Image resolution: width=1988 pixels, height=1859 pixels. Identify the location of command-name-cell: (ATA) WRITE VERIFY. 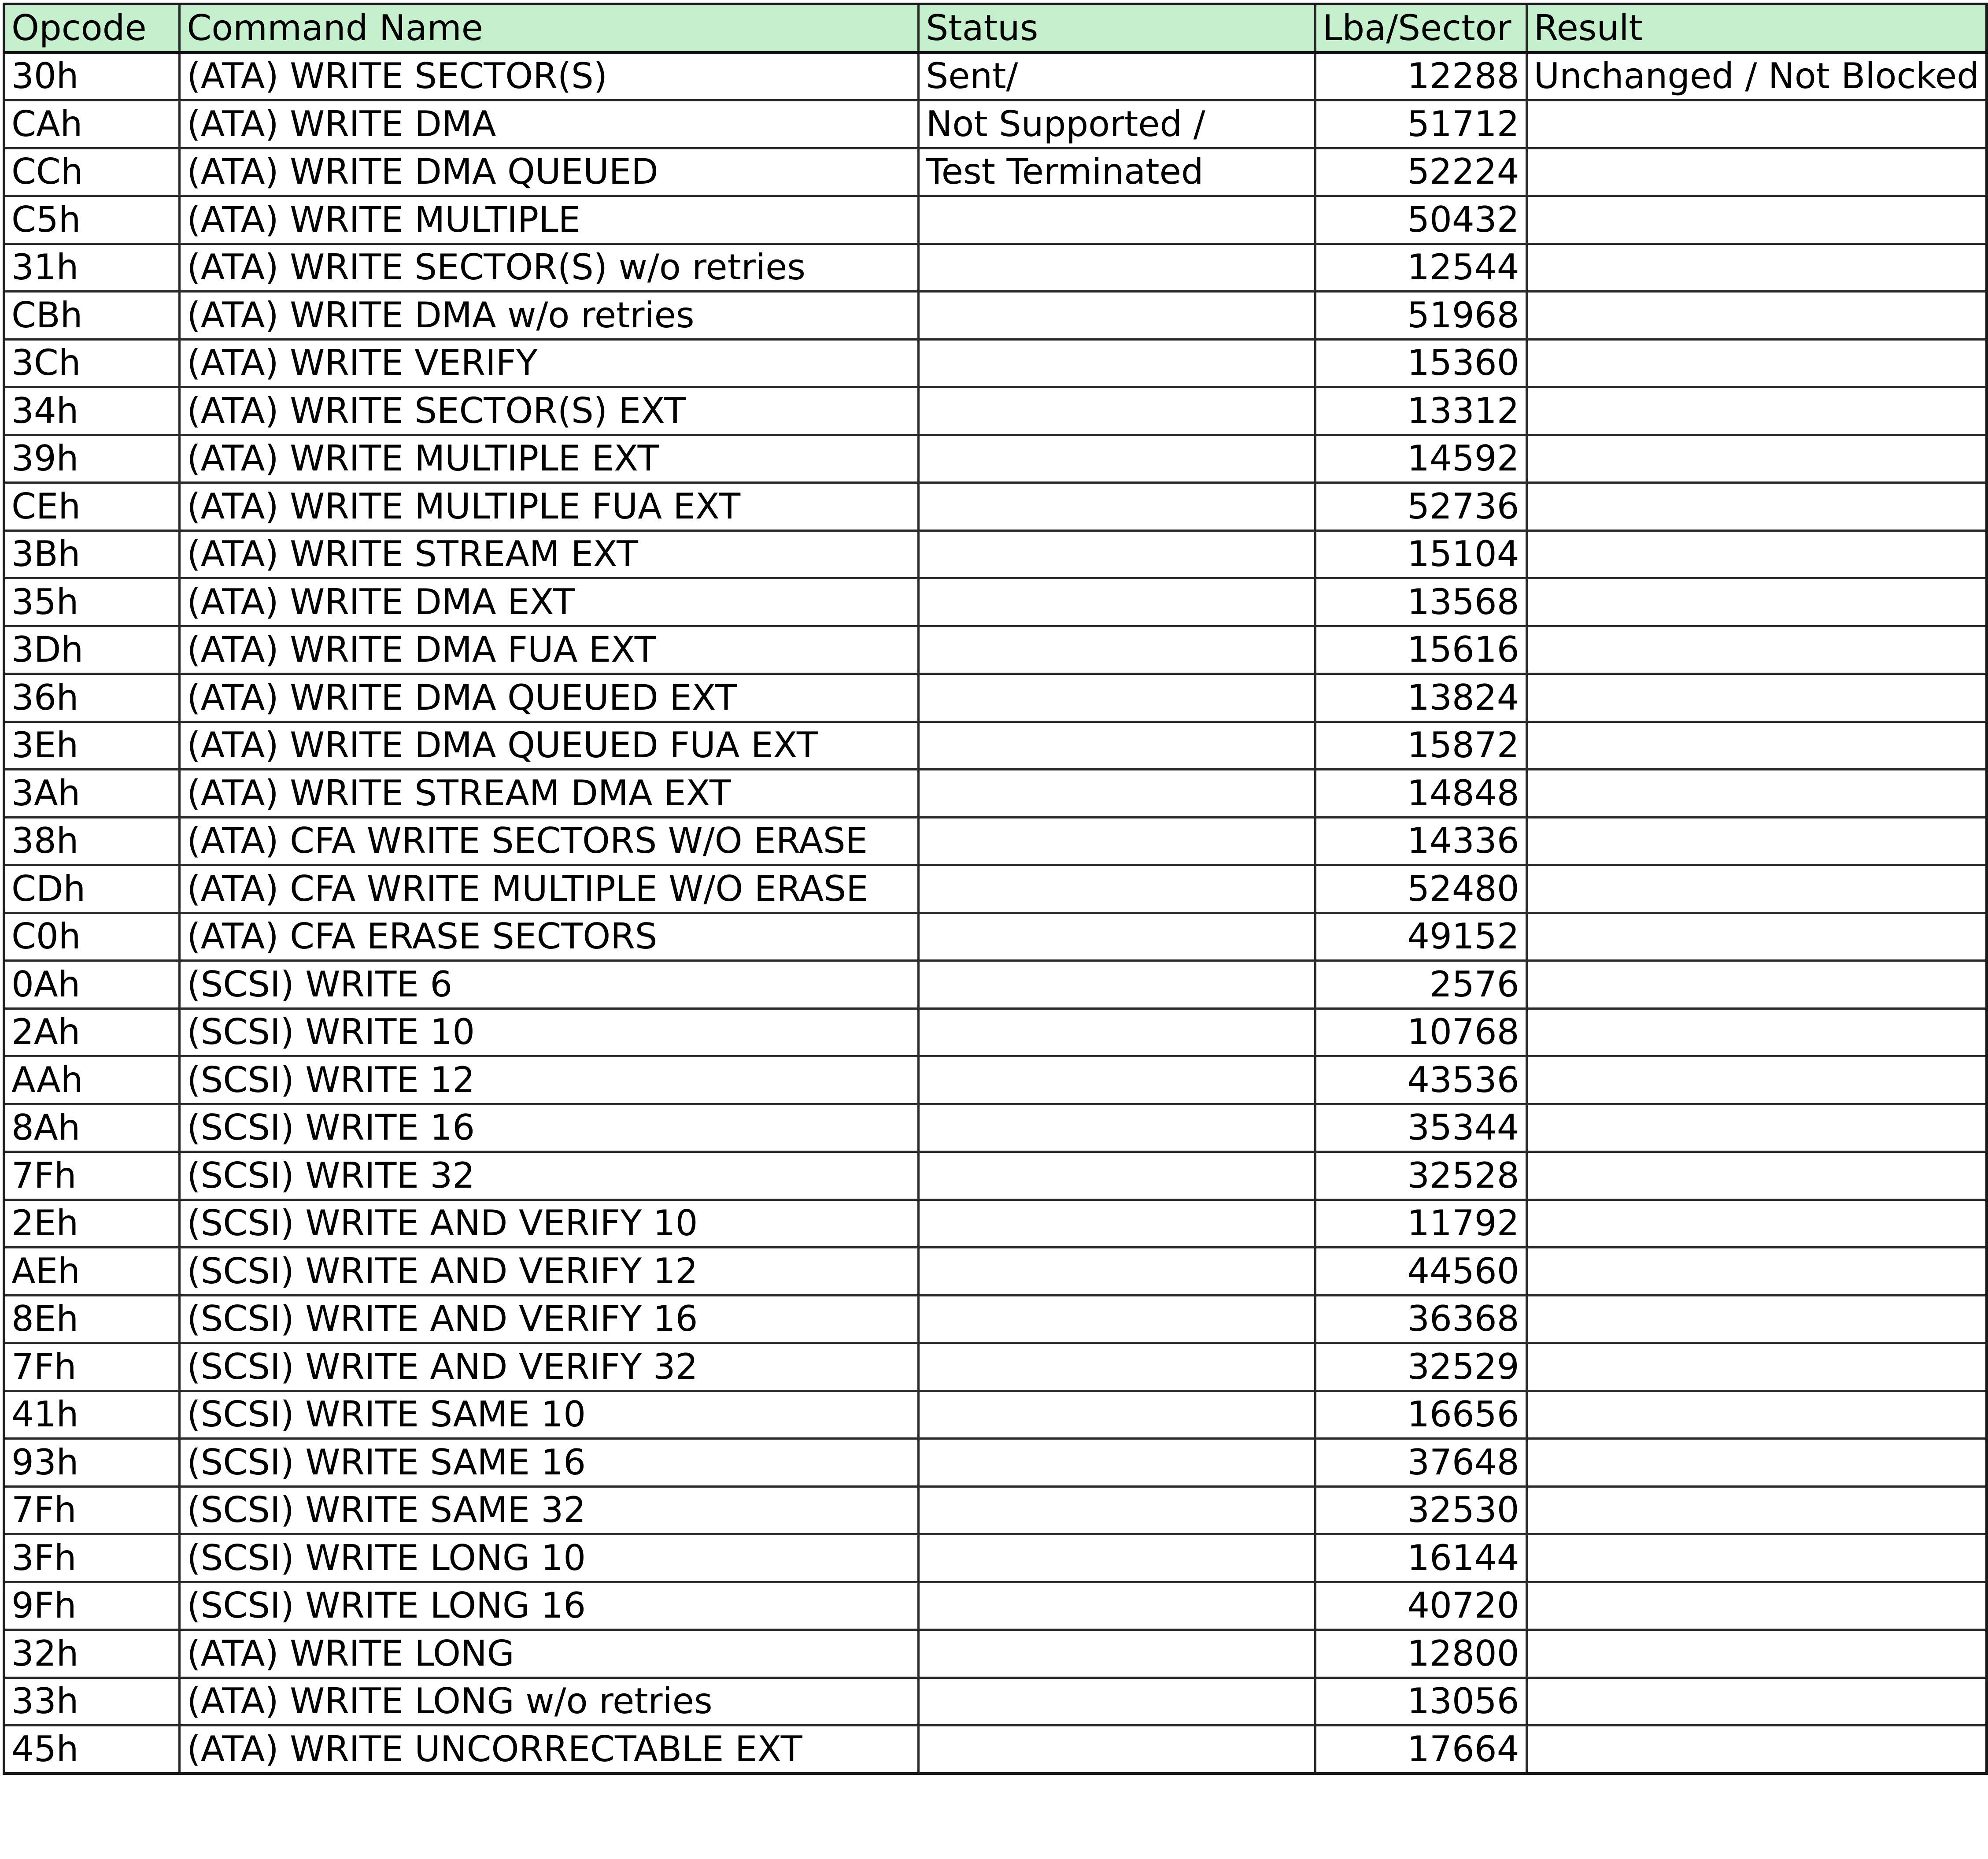
(549, 363).